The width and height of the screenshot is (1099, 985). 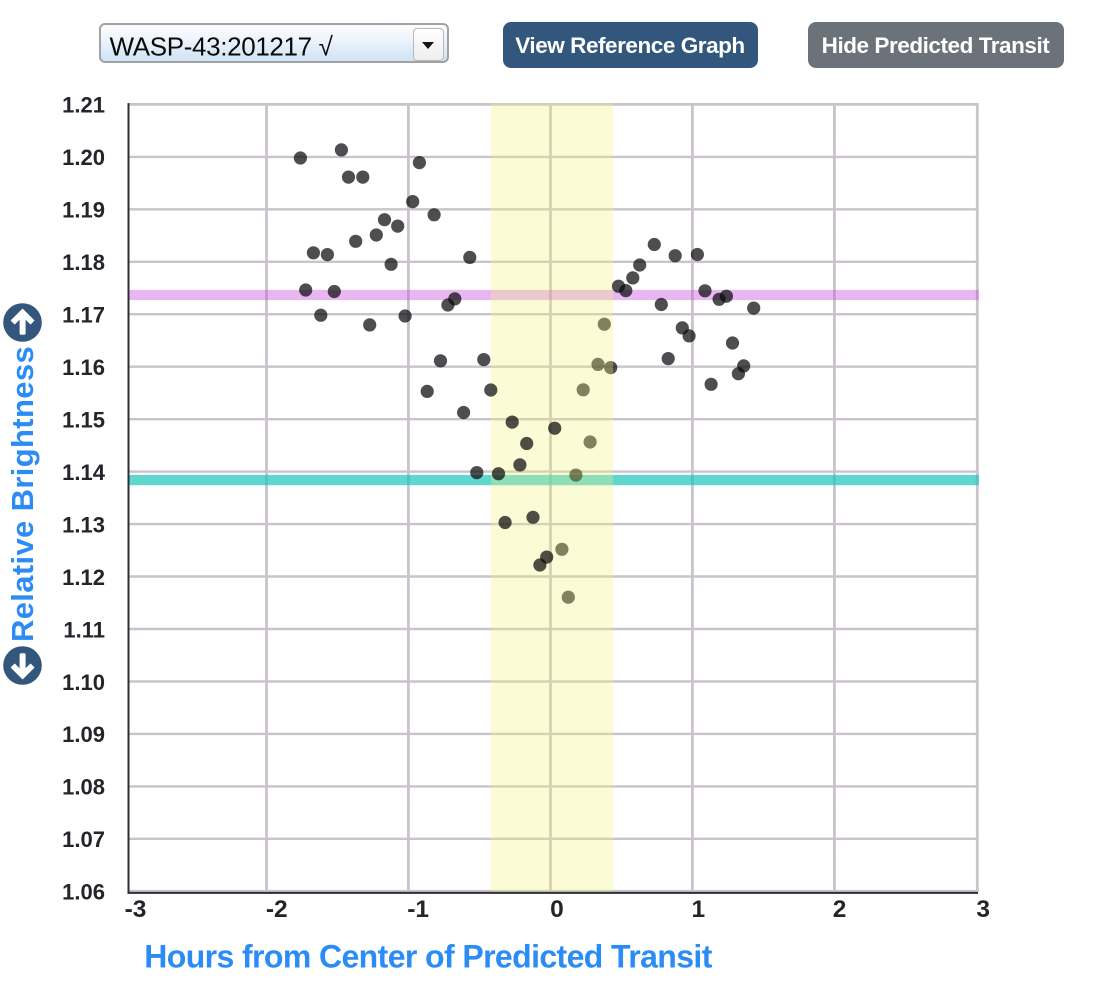 What do you see at coordinates (557, 909) in the screenshot?
I see `svg-text: 0` at bounding box center [557, 909].